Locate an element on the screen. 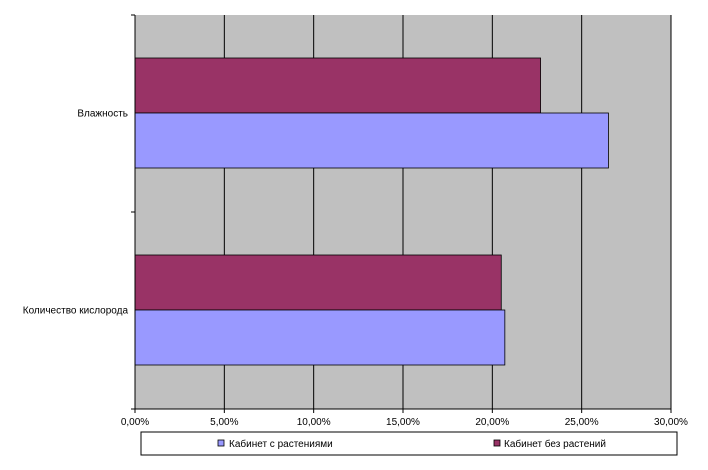  legend-label-with-plants: Кабинет с растениями is located at coordinates (281, 444).